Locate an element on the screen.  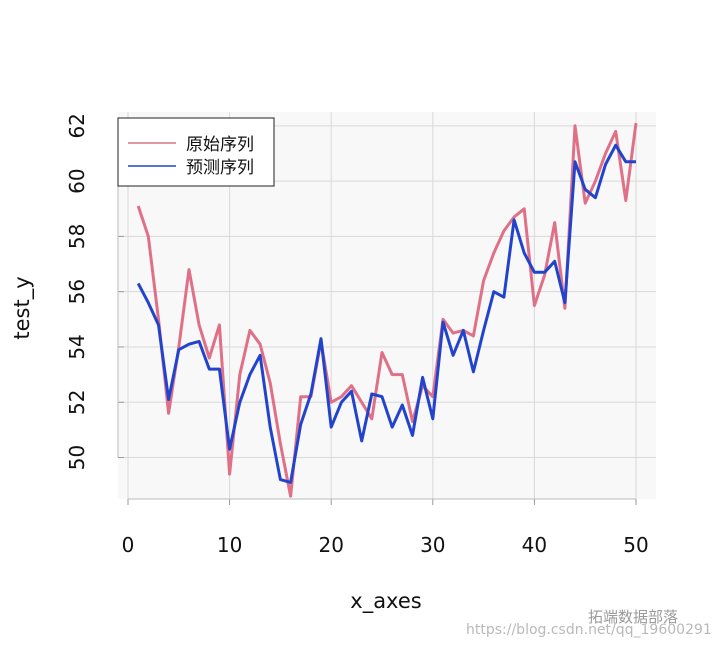
x-tick-label: 0 is located at coordinates (128, 545).